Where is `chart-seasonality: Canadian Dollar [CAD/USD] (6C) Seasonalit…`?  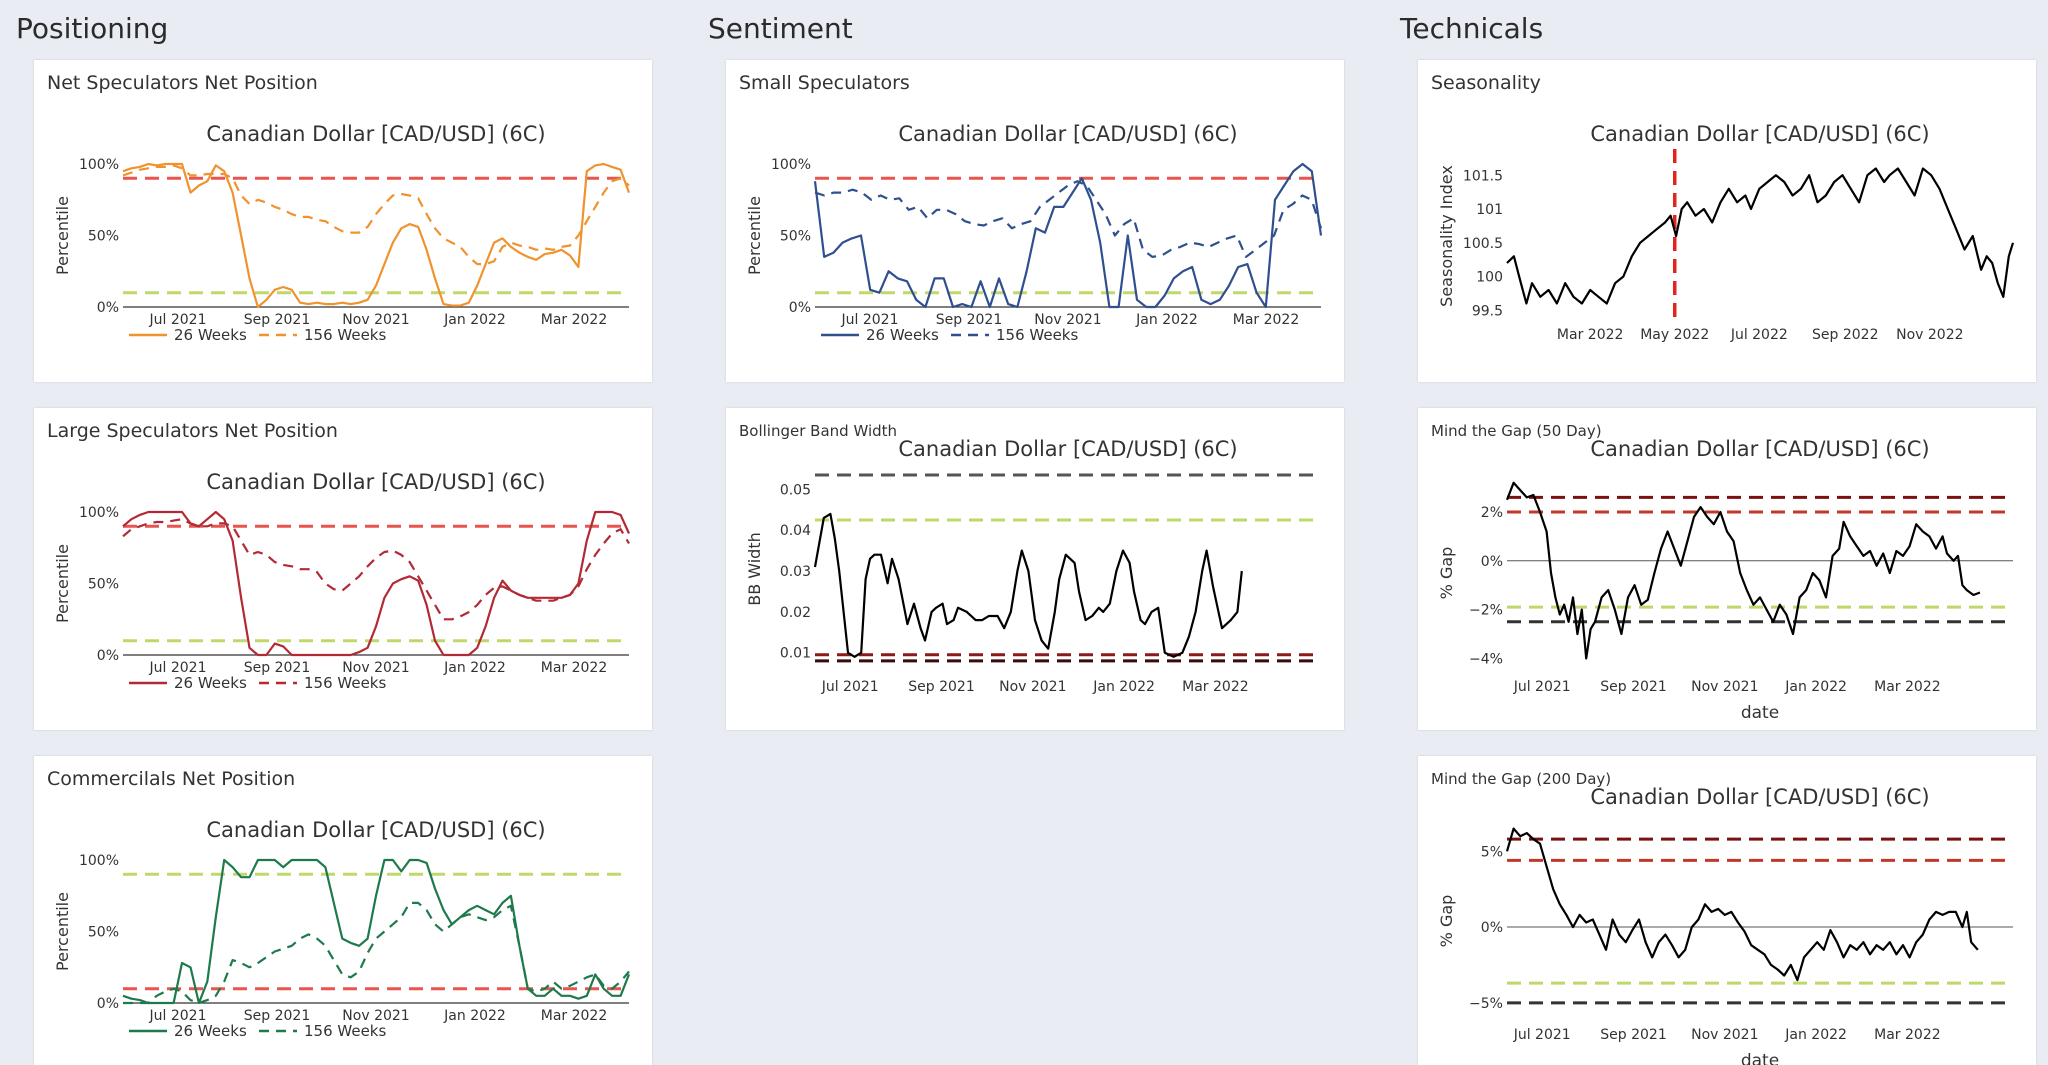 chart-seasonality: Canadian Dollar [CAD/USD] (6C) Seasonalit… is located at coordinates (1726, 232).